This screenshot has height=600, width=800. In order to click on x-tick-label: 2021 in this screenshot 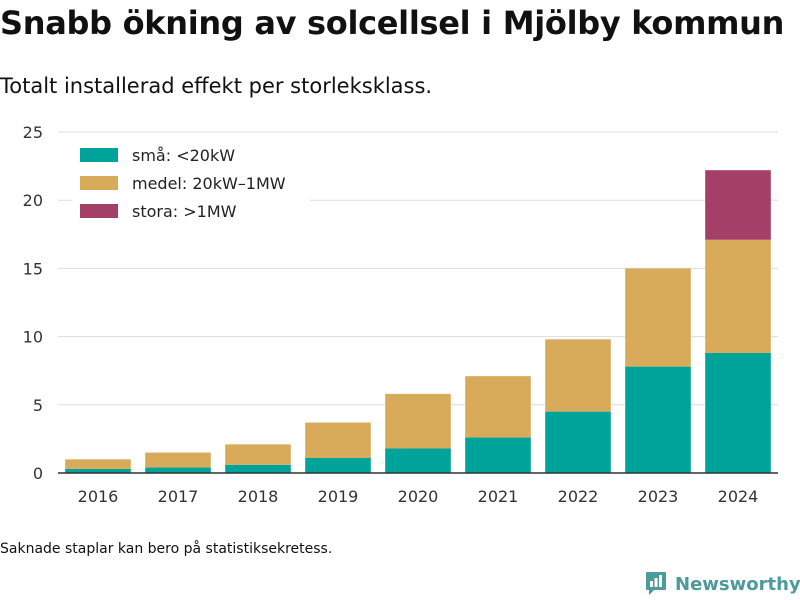, I will do `click(498, 496)`.